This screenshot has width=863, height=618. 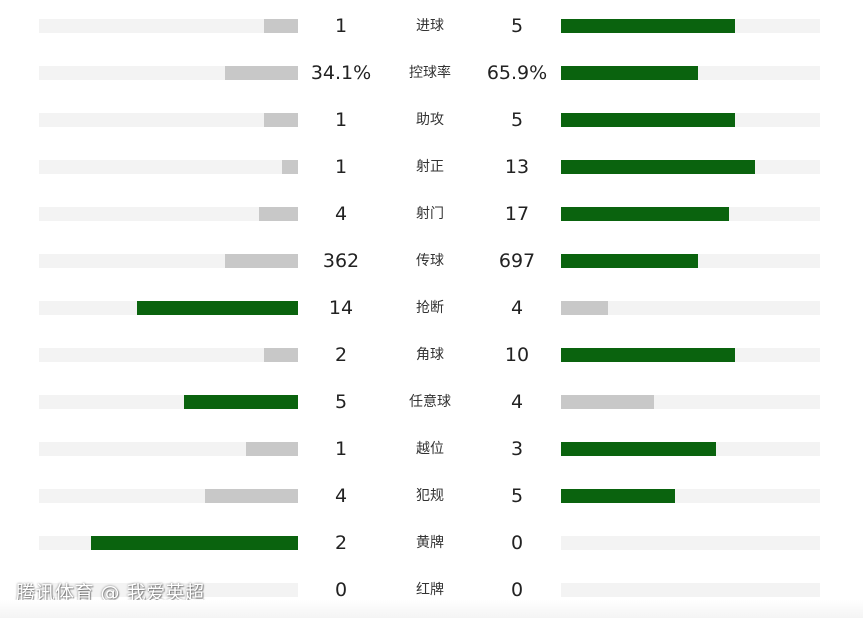 What do you see at coordinates (341, 308) in the screenshot?
I see `left-value: 14` at bounding box center [341, 308].